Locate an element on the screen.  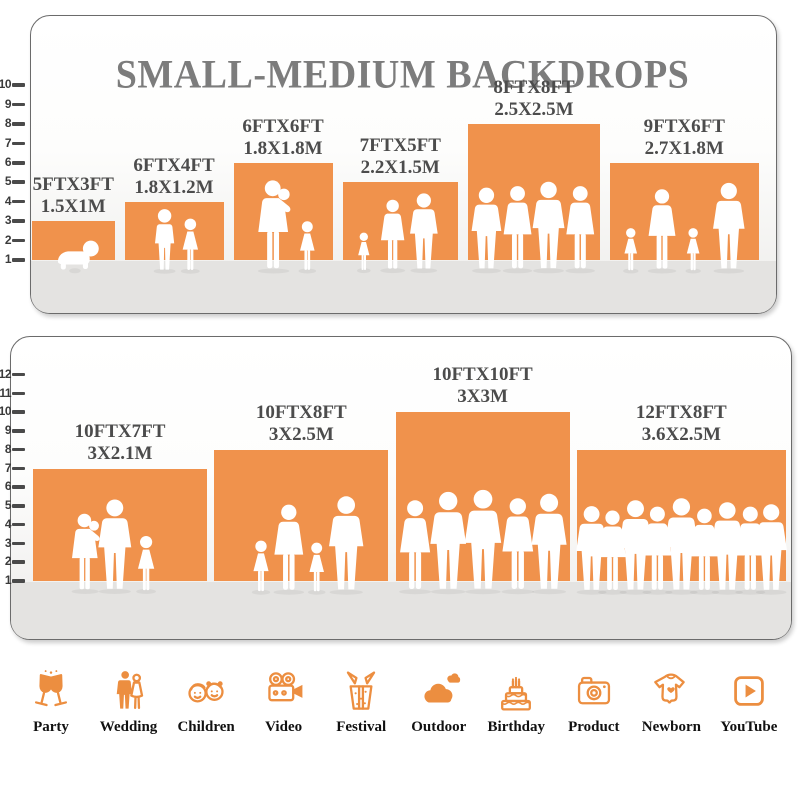
size-m-label: 2.7X1.8M is located at coordinates (684, 148).